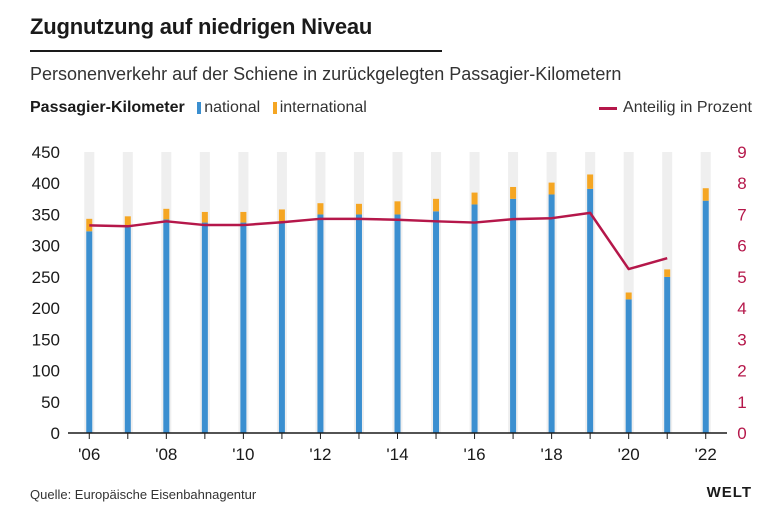 This screenshot has height=520, width=780. Describe the element at coordinates (741, 152) in the screenshot. I see `y2-tick-label: 9` at that location.